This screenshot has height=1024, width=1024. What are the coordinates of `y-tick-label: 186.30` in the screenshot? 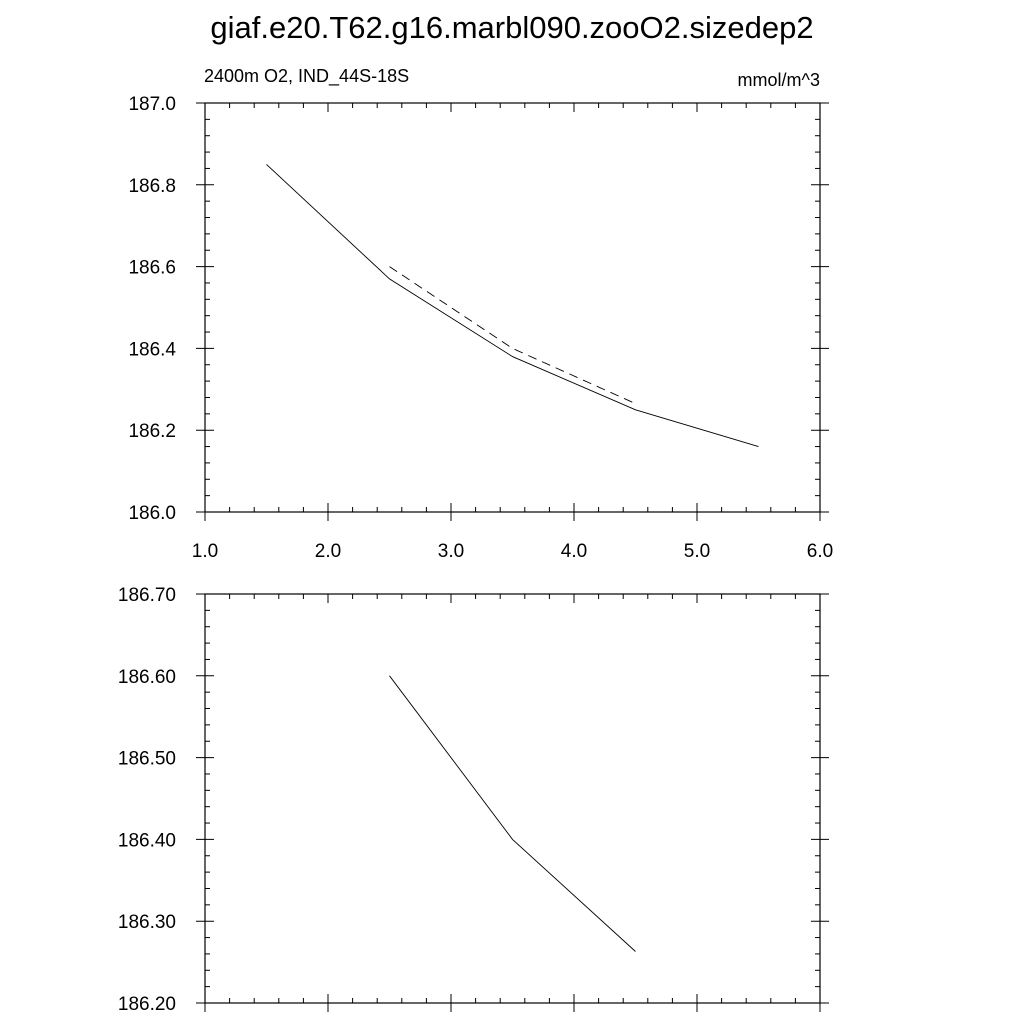 It's located at (147, 922).